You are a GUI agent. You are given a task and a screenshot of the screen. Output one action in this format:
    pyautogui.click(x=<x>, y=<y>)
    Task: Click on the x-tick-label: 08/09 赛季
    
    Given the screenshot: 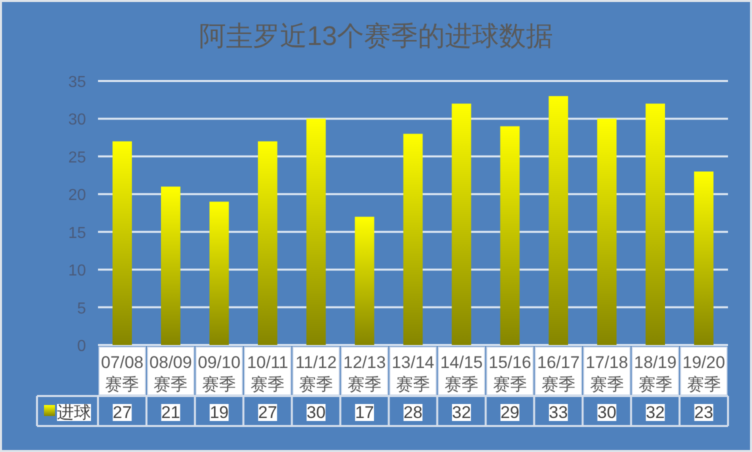 What is the action you would take?
    pyautogui.click(x=170, y=373)
    